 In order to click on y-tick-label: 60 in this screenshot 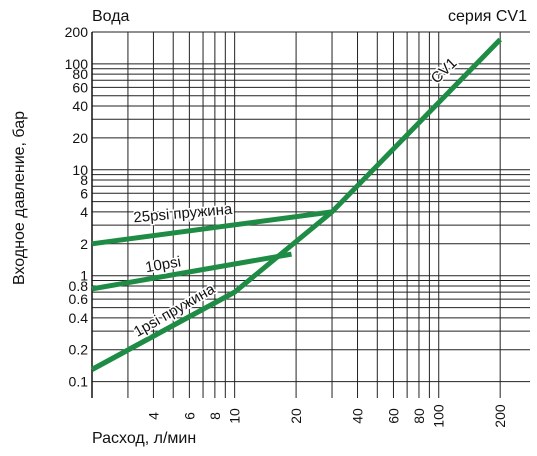, I will do `click(80, 87)`.